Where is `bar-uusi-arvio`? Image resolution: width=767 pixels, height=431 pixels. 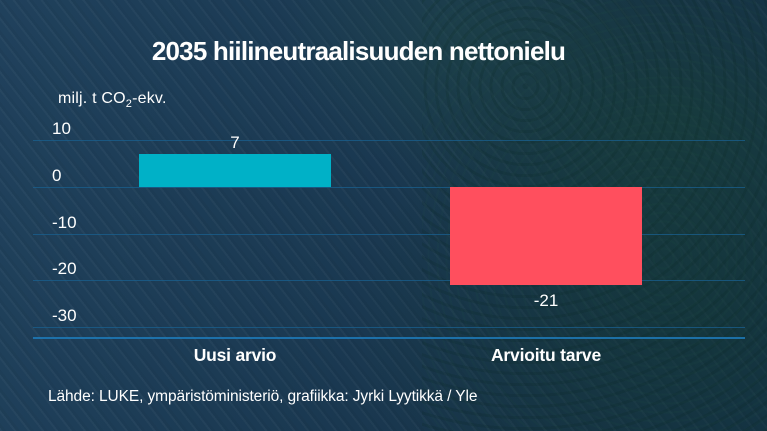
bar-uusi-arvio is located at coordinates (235, 170).